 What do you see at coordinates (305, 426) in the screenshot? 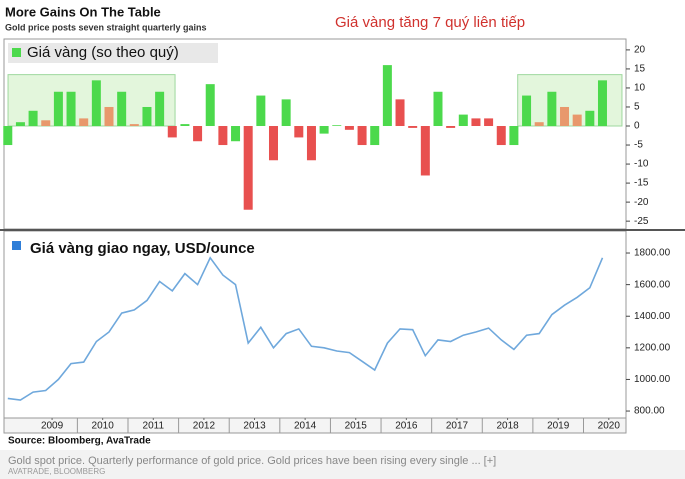
I see `x-tick-label: 2014` at bounding box center [305, 426].